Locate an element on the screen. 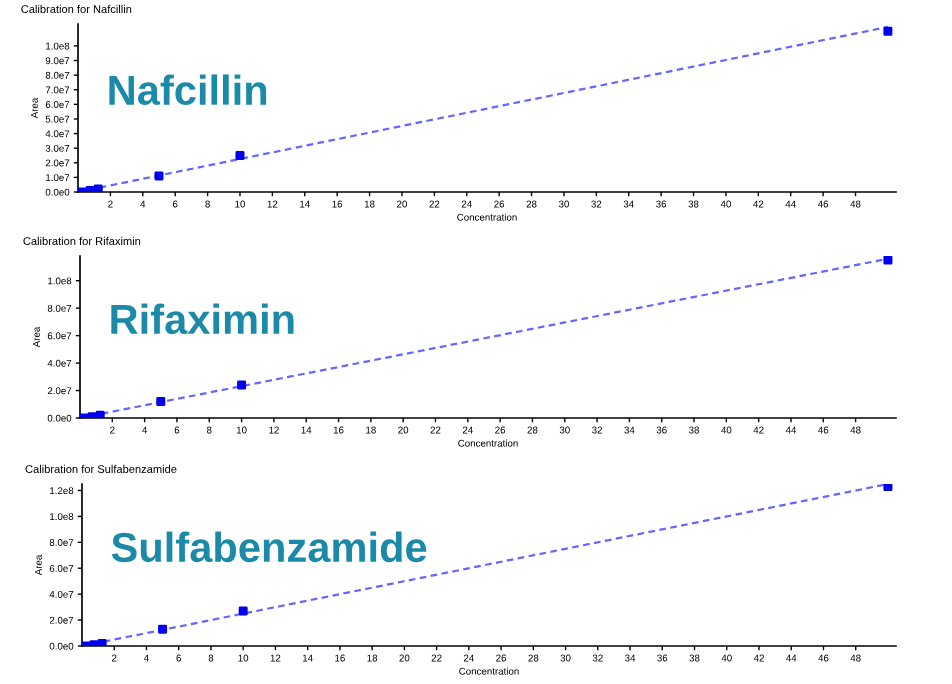 The image size is (952, 684). annotation: Nafcillin is located at coordinates (188, 90).